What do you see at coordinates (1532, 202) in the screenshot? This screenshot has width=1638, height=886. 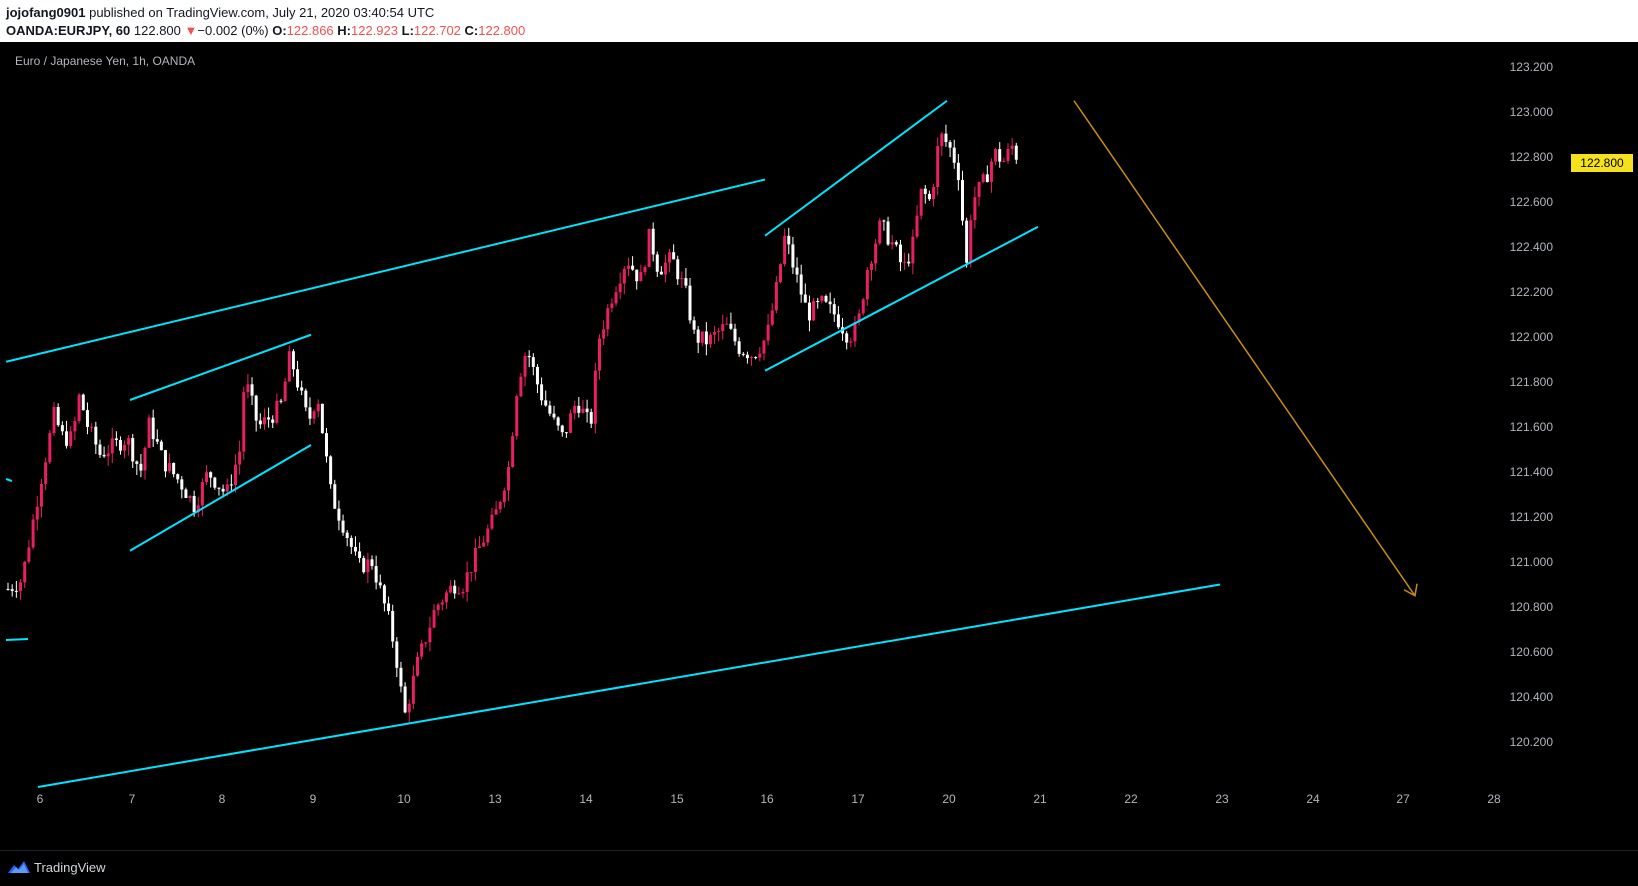 I see `y-tick-label: 122.600` at bounding box center [1532, 202].